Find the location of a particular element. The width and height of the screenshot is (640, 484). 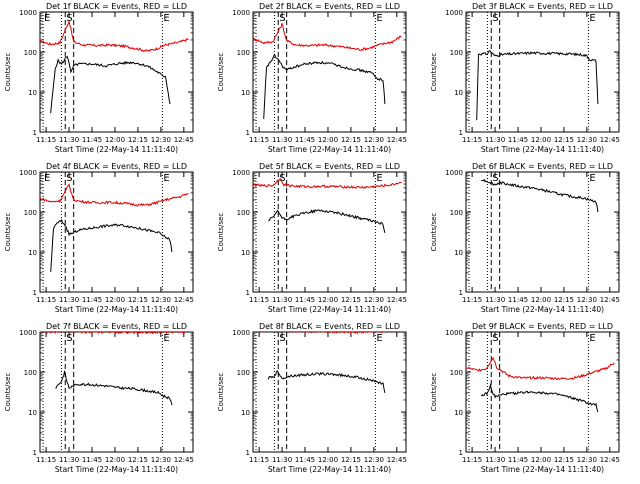

panel-title: Det 6f BLACK = Events, RED = LLD is located at coordinates (542, 166).